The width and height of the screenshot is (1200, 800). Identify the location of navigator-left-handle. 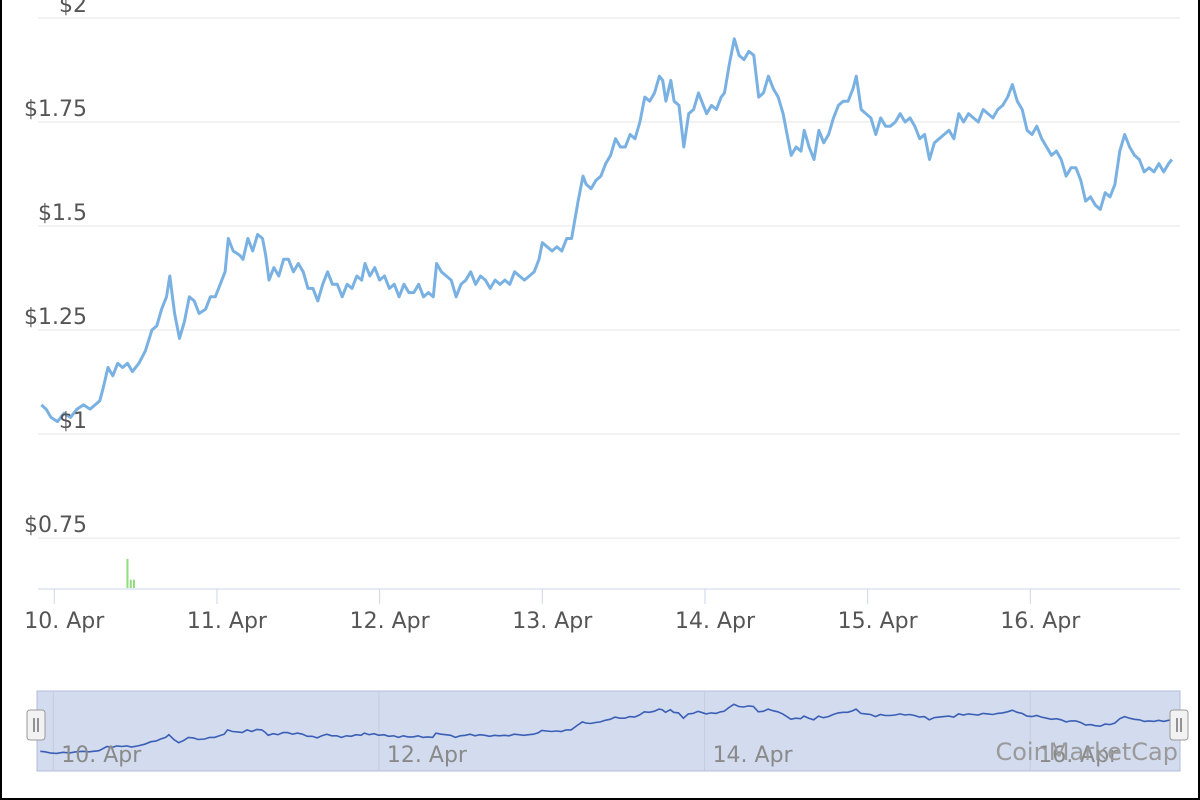
(36, 725).